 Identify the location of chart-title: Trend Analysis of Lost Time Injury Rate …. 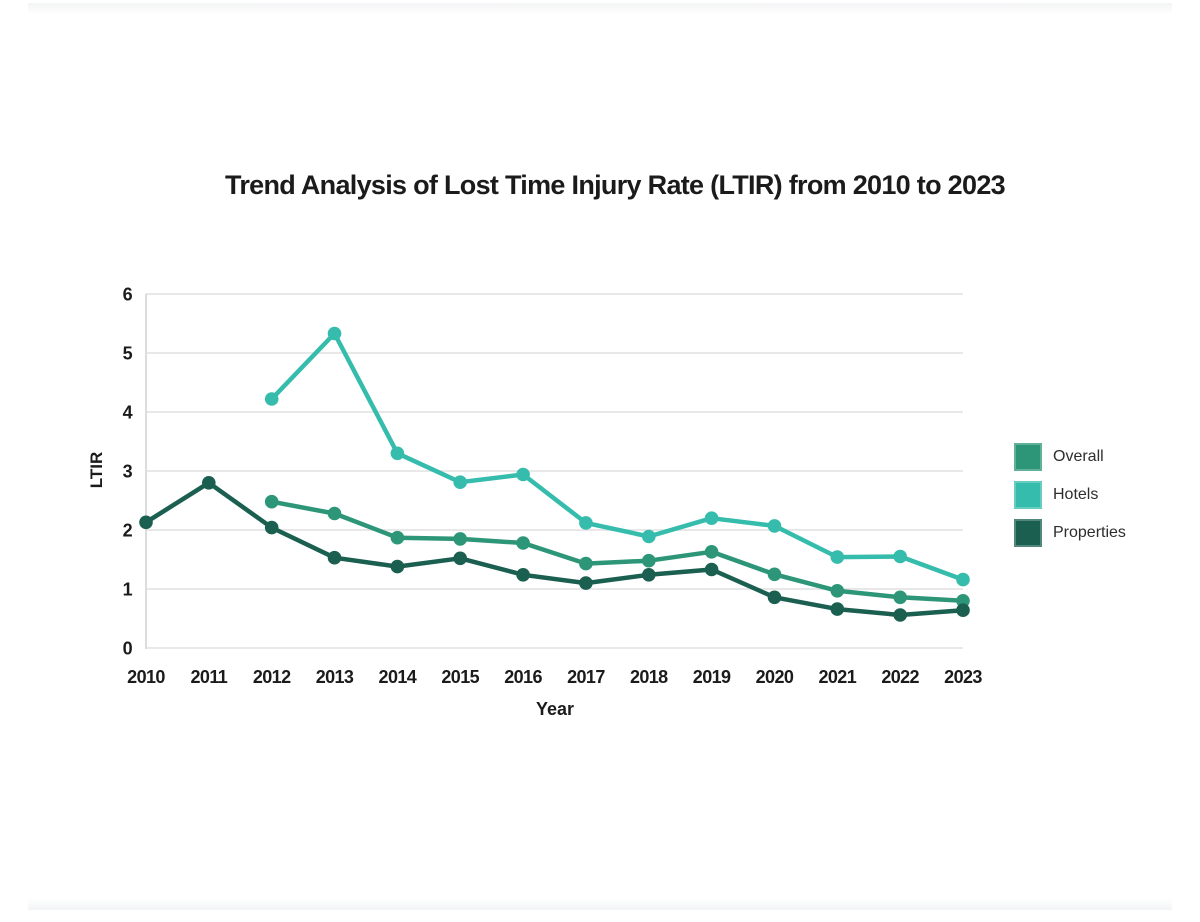
(615, 185).